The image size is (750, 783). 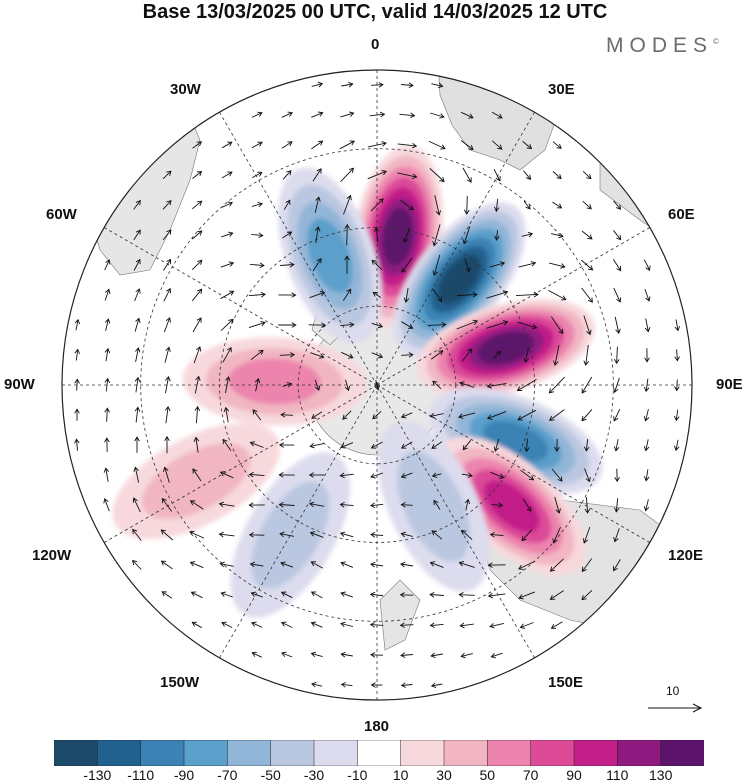 What do you see at coordinates (19, 384) in the screenshot?
I see `lon-label-90w: 90W` at bounding box center [19, 384].